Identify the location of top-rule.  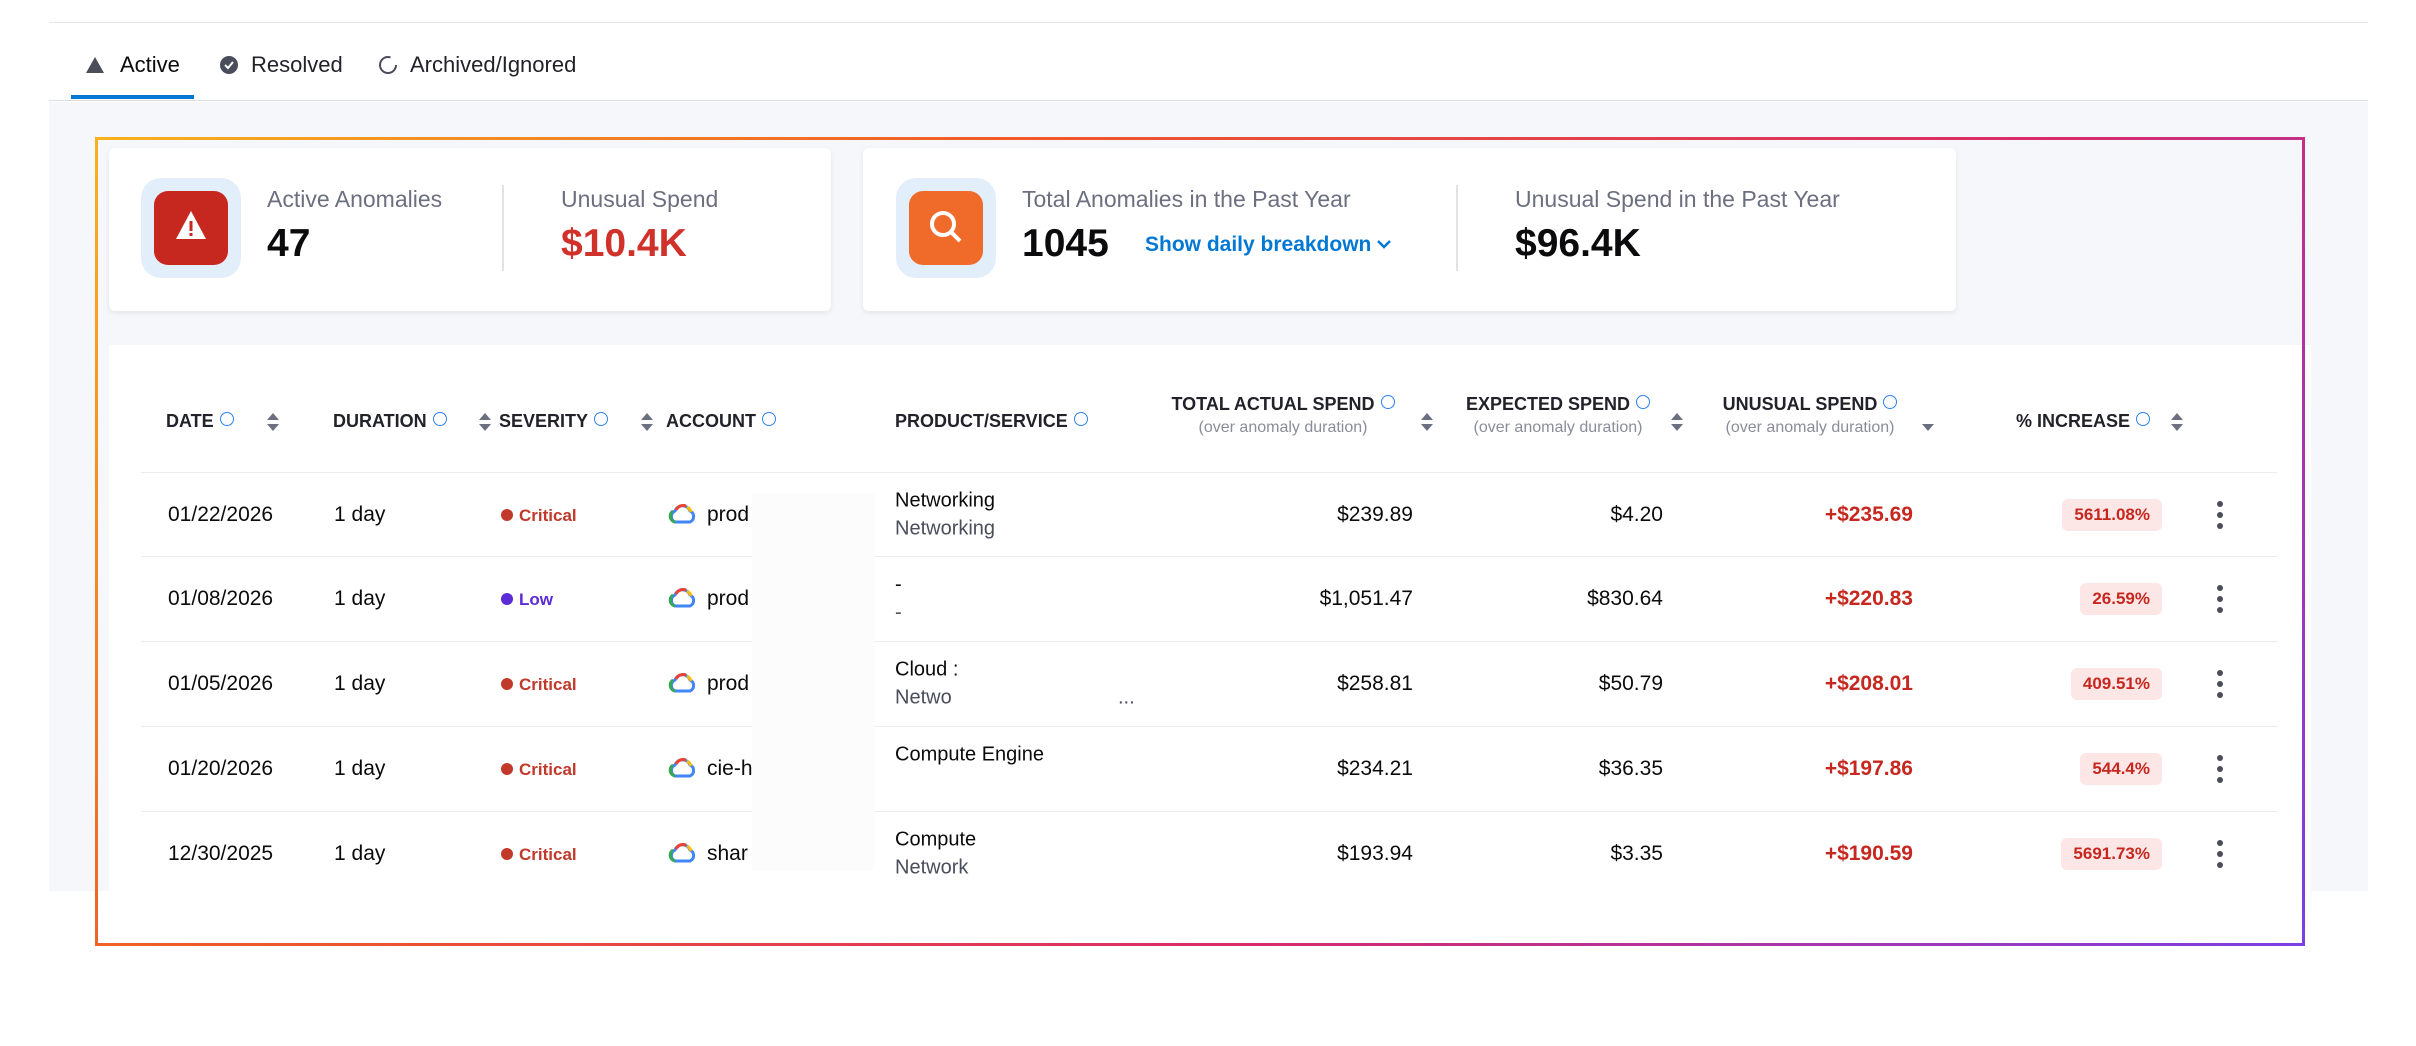
(1208, 22).